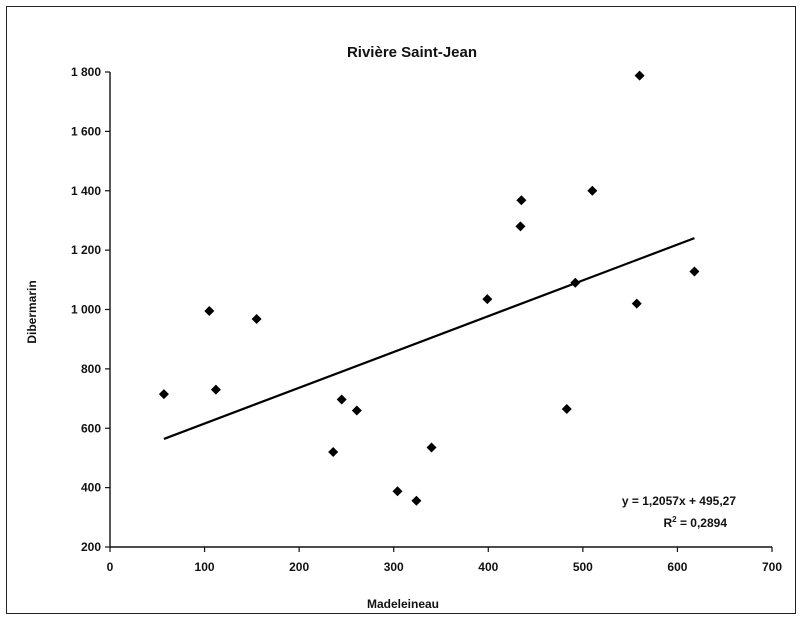  What do you see at coordinates (583, 567) in the screenshot?
I see `x-tick-label: 500` at bounding box center [583, 567].